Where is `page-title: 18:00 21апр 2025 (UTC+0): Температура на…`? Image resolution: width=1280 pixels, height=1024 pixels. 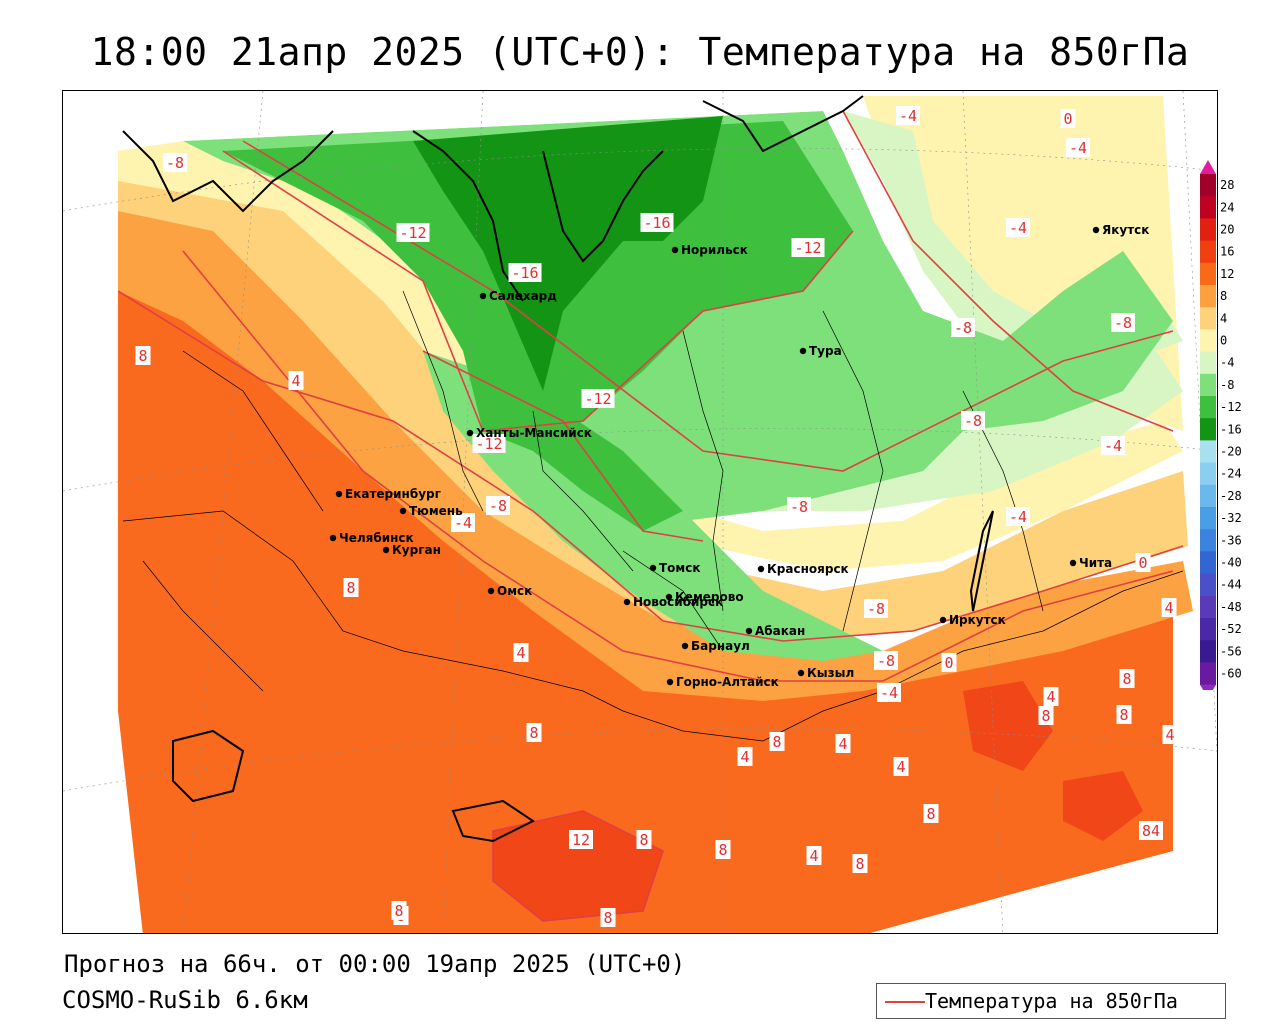
page-title: 18:00 21апр 2025 (UTC+0): Температура на… is located at coordinates (640, 52).